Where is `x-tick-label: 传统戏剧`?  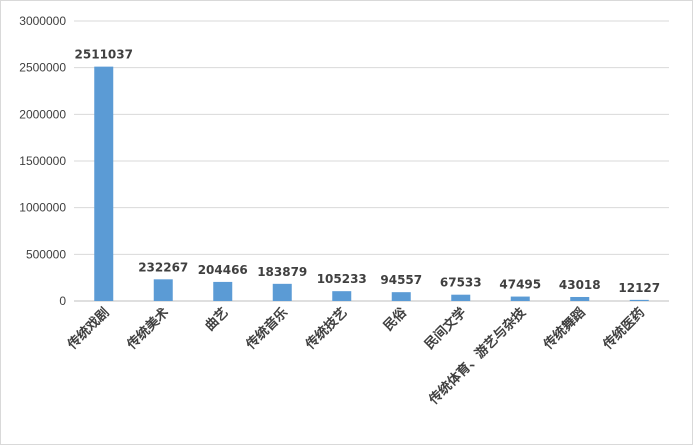 x-tick-label: 传统戏剧 is located at coordinates (88, 329).